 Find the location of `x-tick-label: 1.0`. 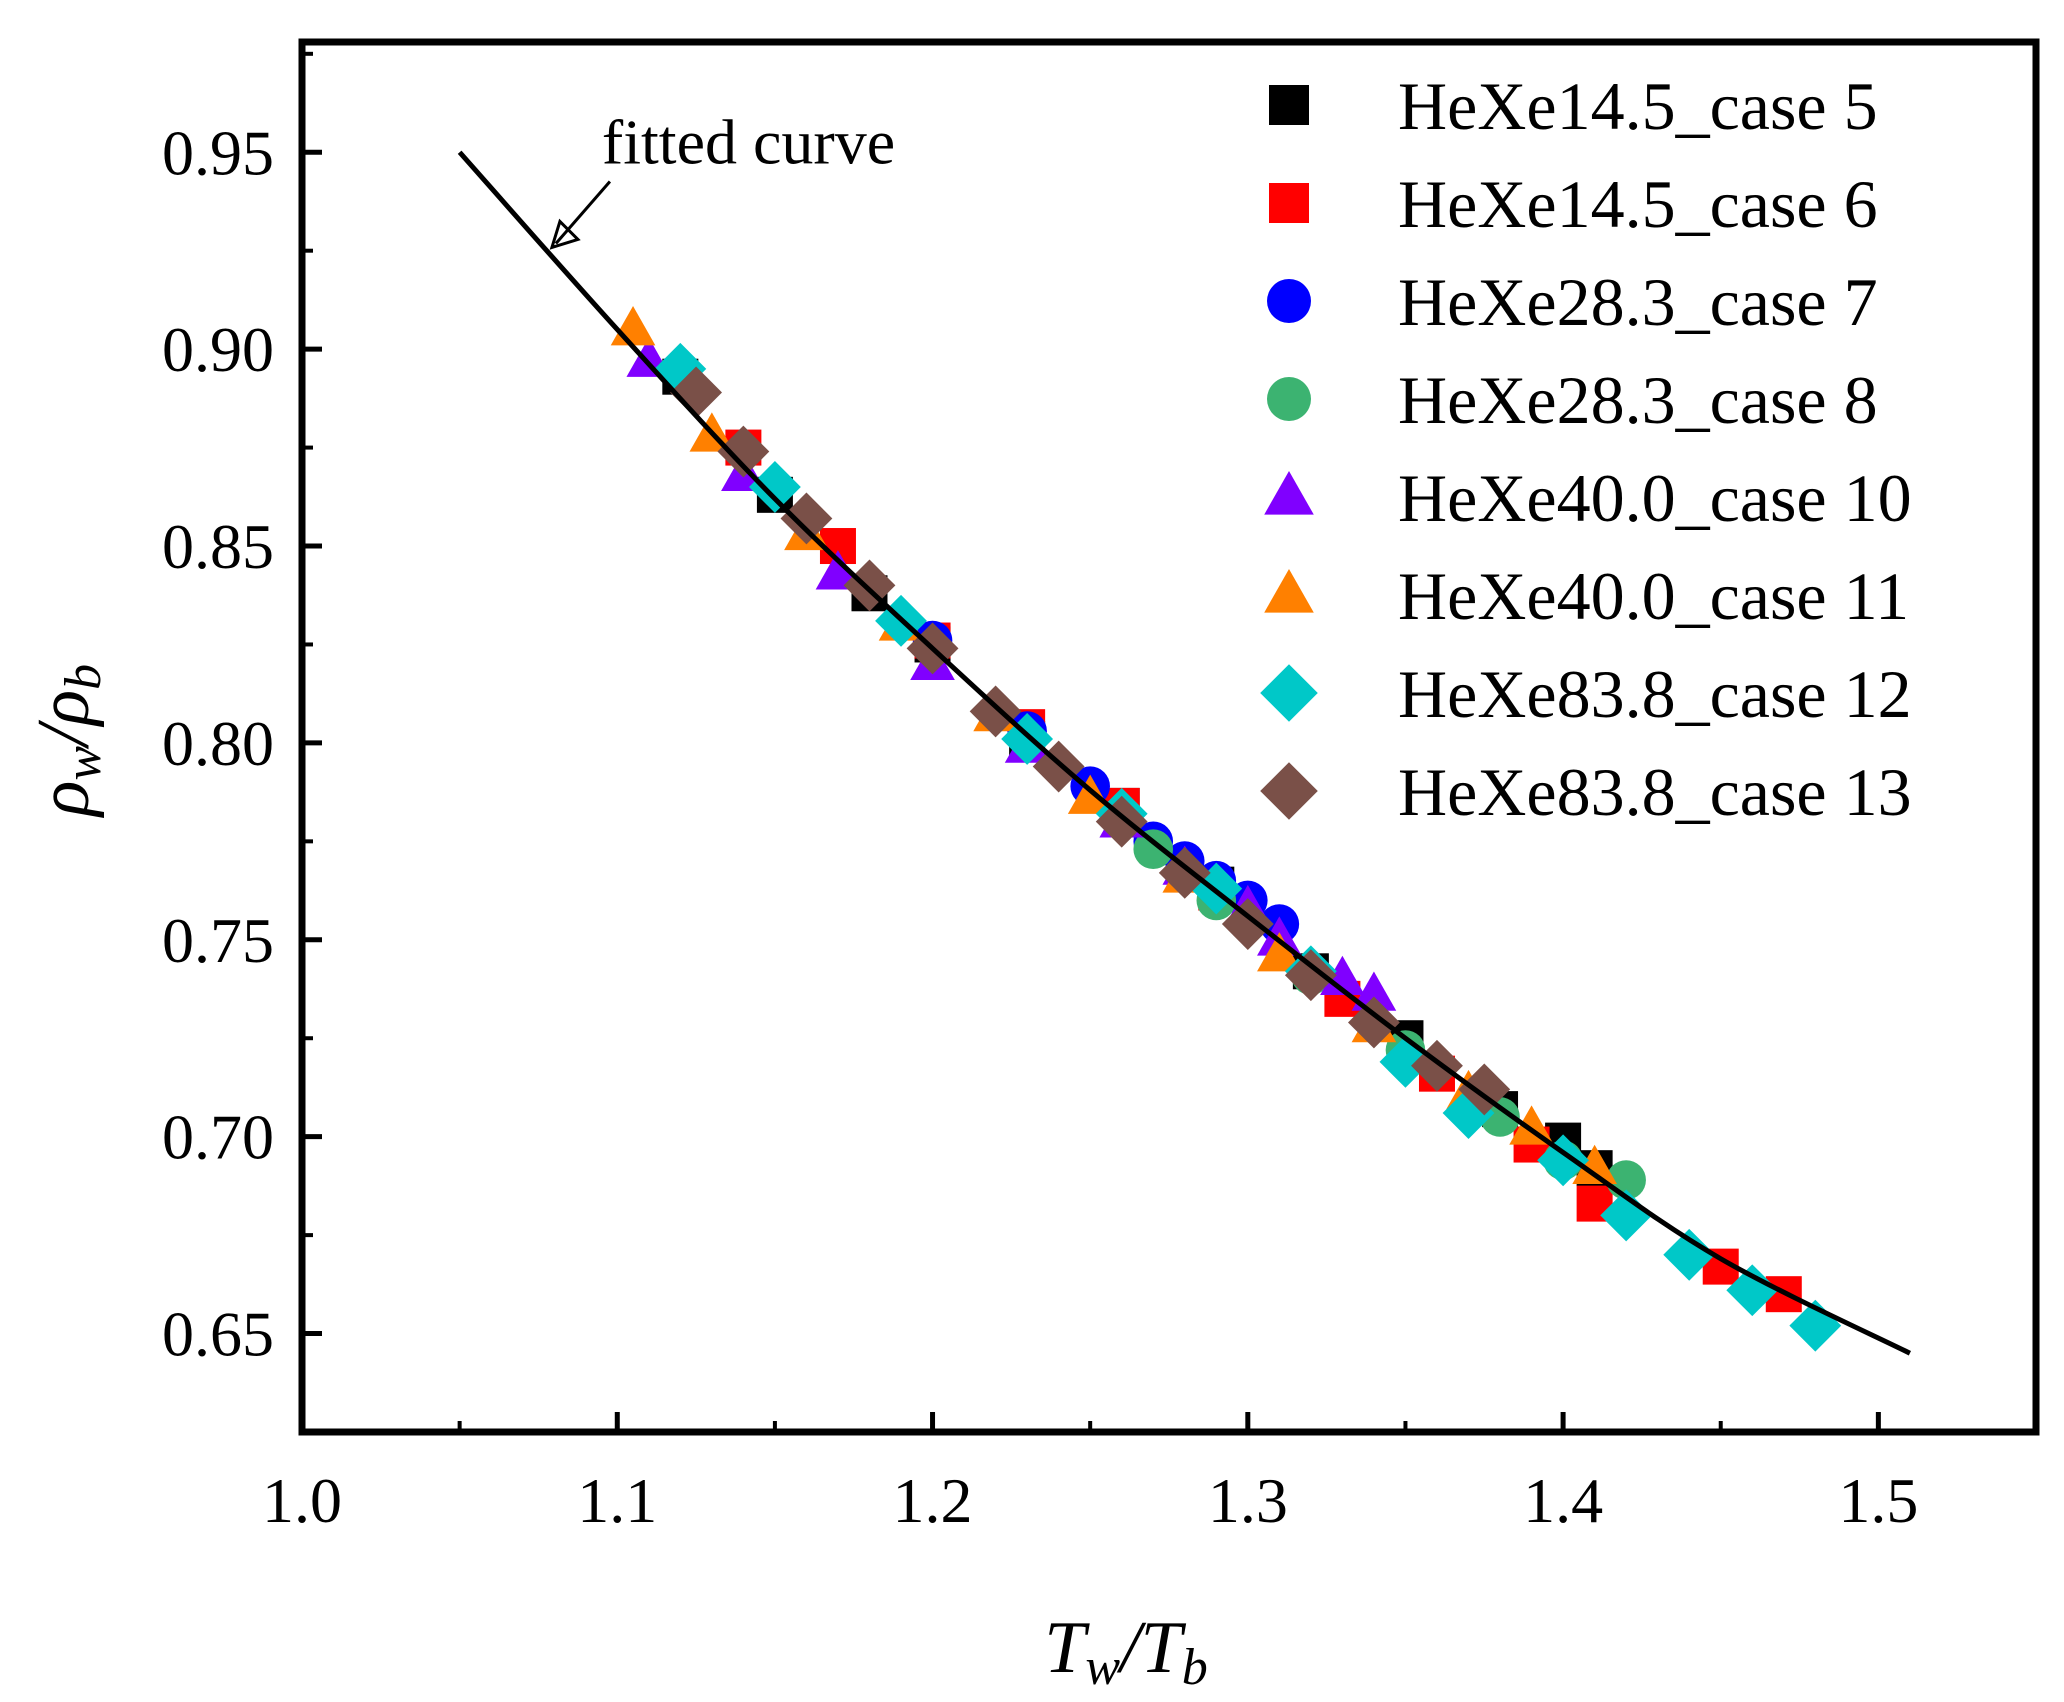

x-tick-label: 1.0 is located at coordinates (302, 1500).